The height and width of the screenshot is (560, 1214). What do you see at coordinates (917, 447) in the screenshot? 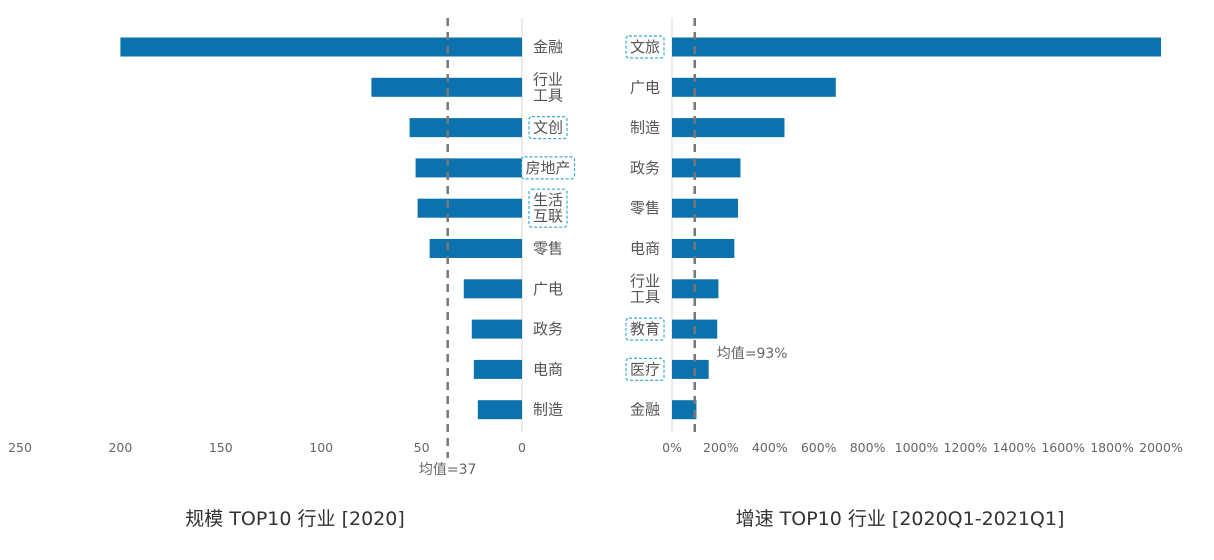
I see `x-tick-label: 1000%` at bounding box center [917, 447].